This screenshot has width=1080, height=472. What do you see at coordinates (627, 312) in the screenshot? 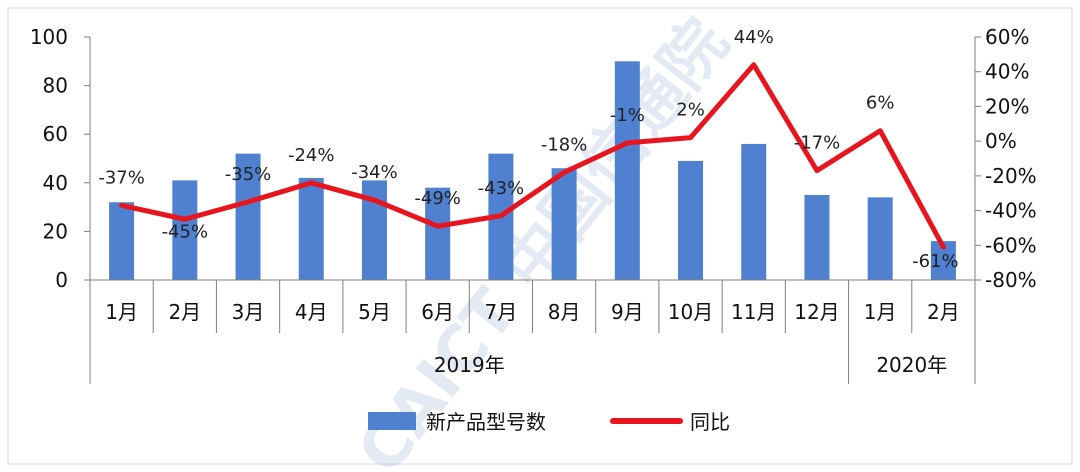
I see `x-tick-label-8: 9月` at bounding box center [627, 312].